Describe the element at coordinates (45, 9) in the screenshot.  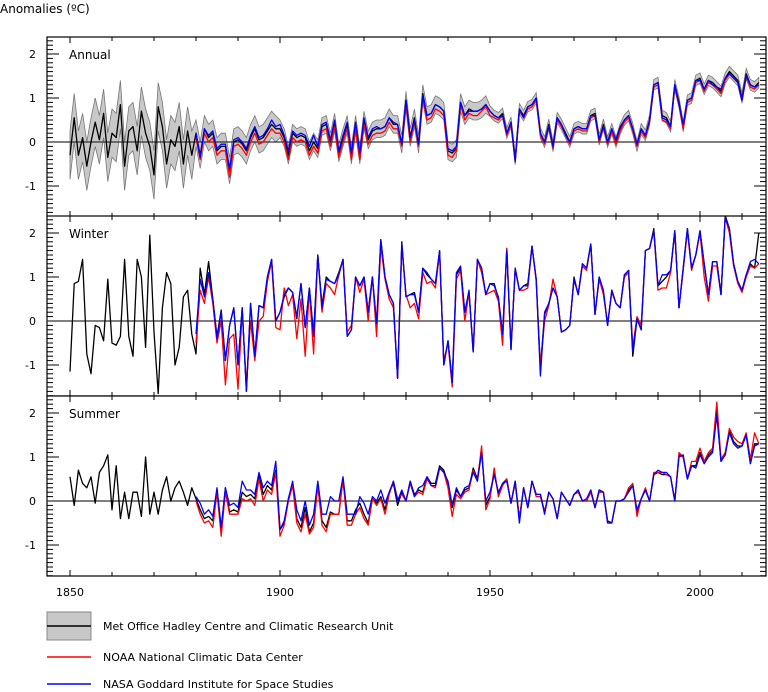
I see `y-axis-label: Anomalies (ºC)` at that location.